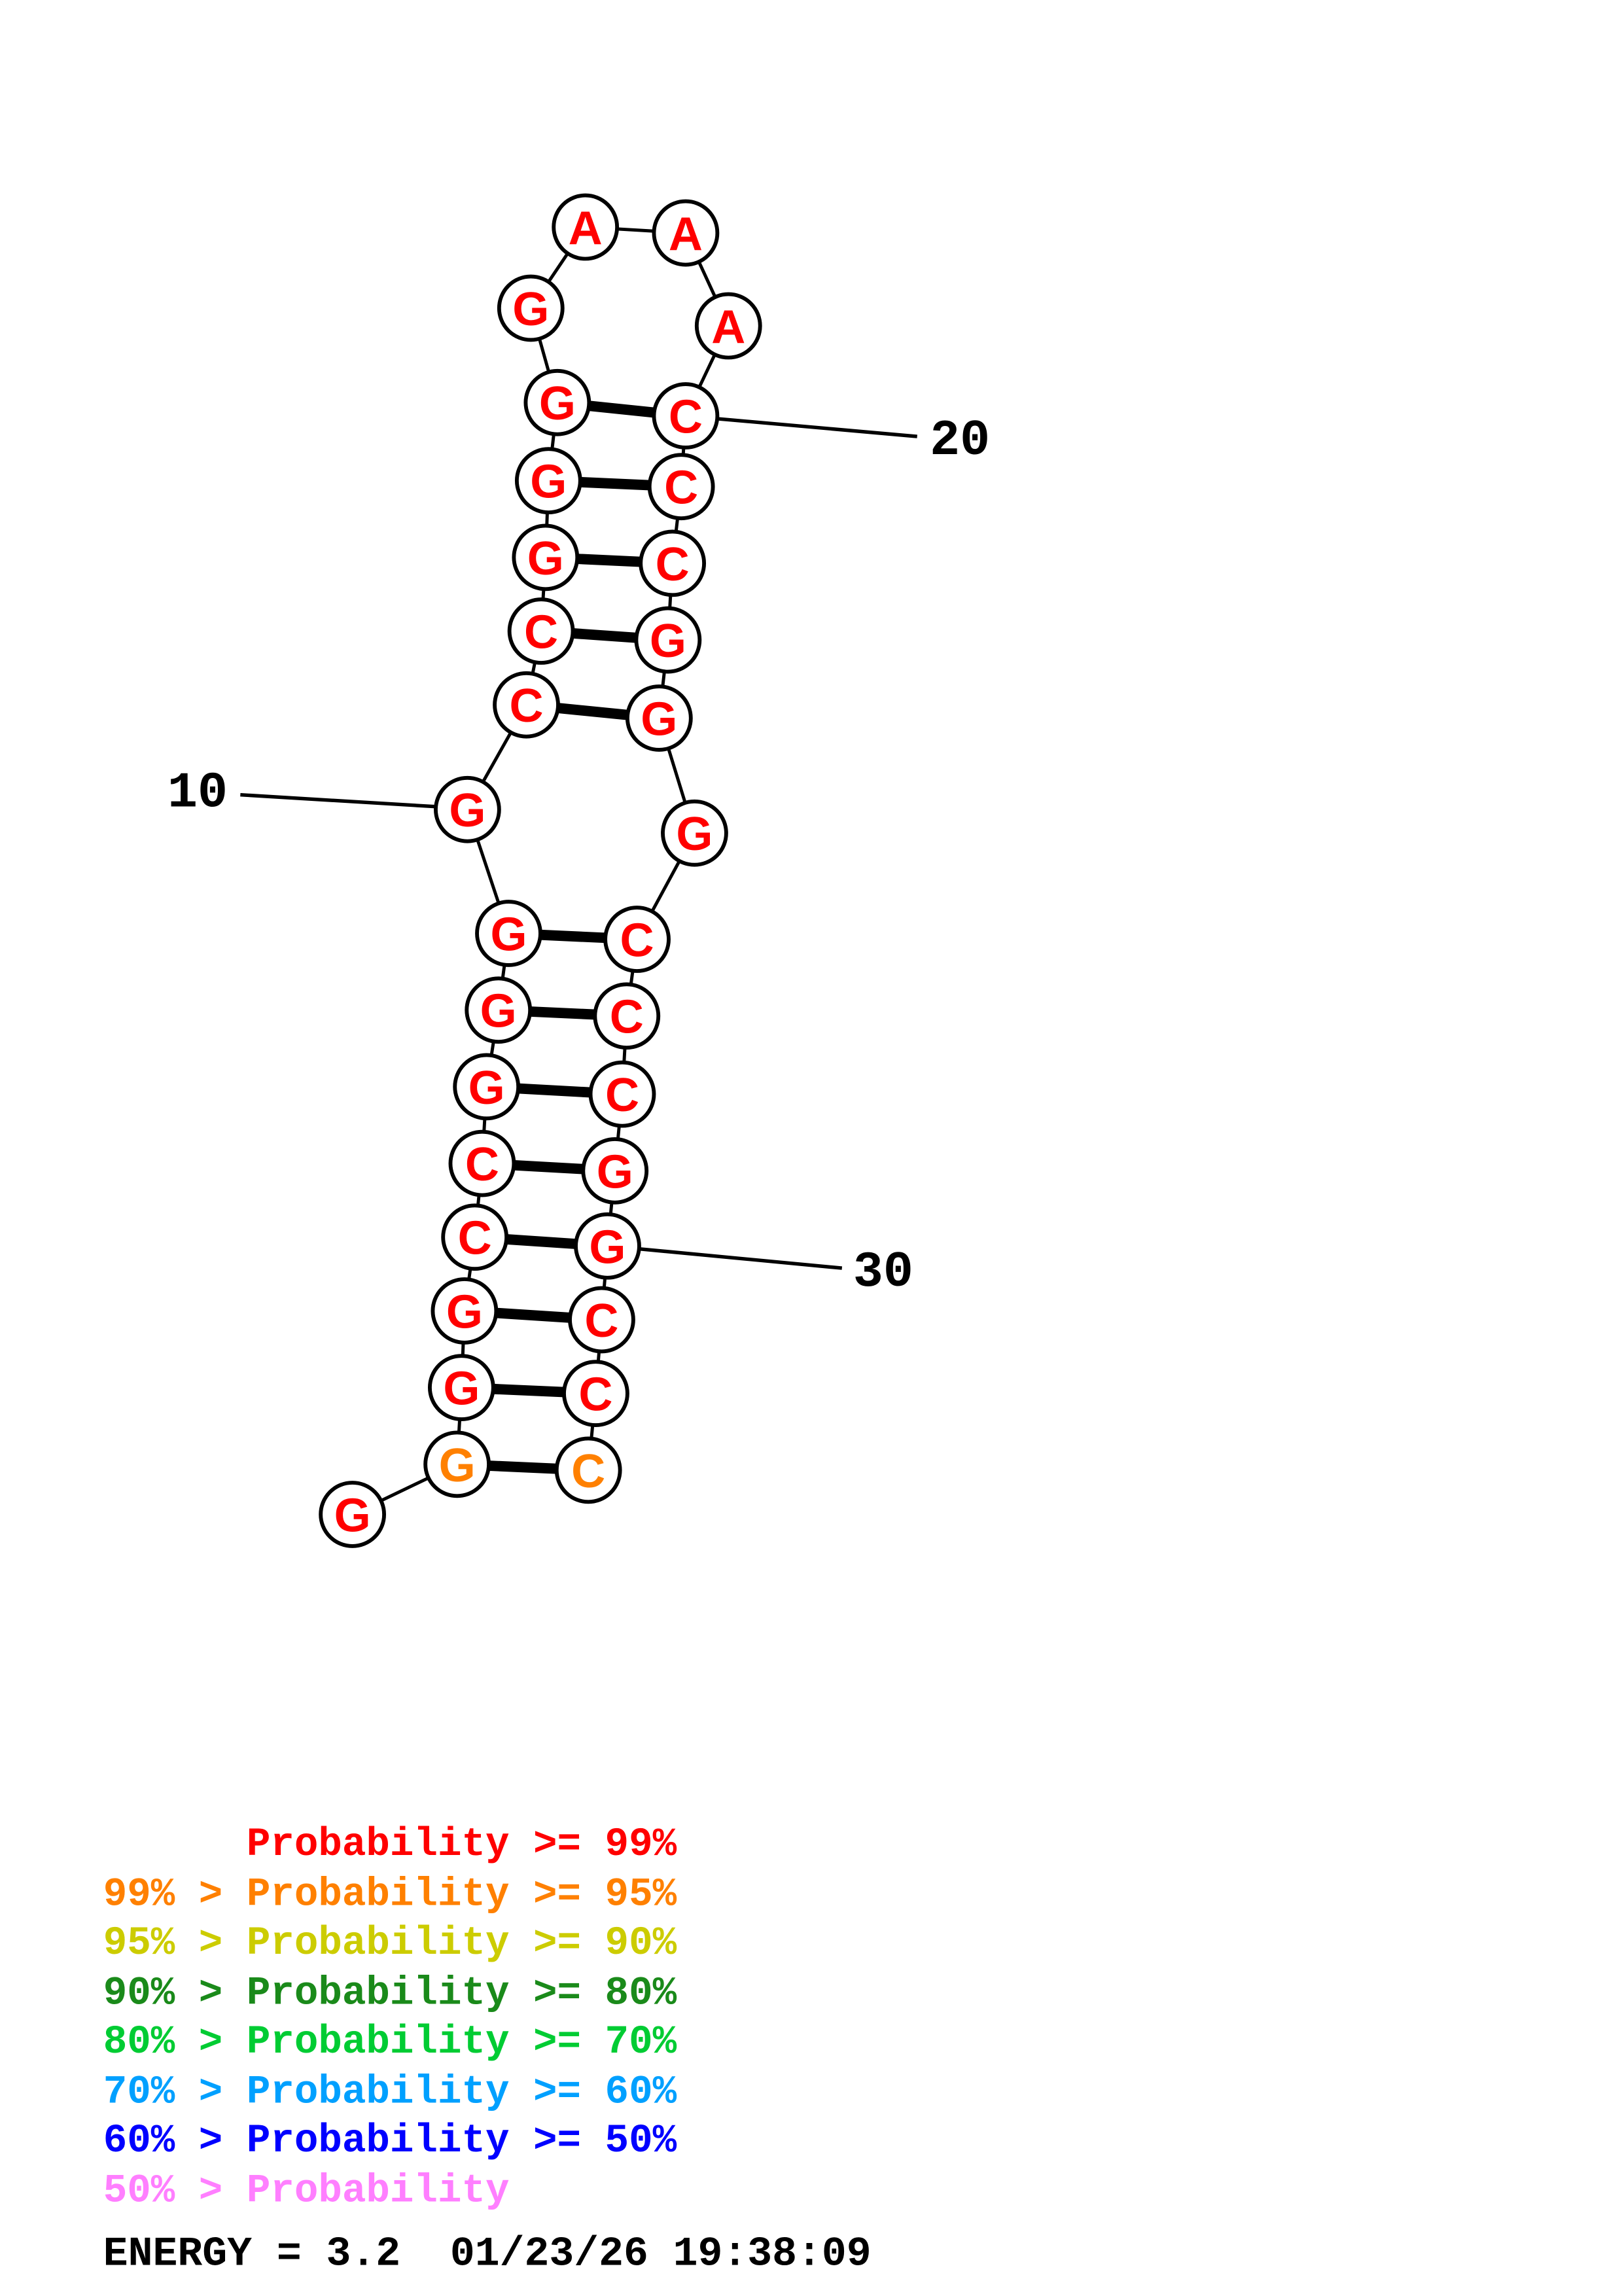 The height and width of the screenshot is (2296, 1622). What do you see at coordinates (390, 1895) in the screenshot?
I see `legend-row: 99% > Probability >= 95%` at bounding box center [390, 1895].